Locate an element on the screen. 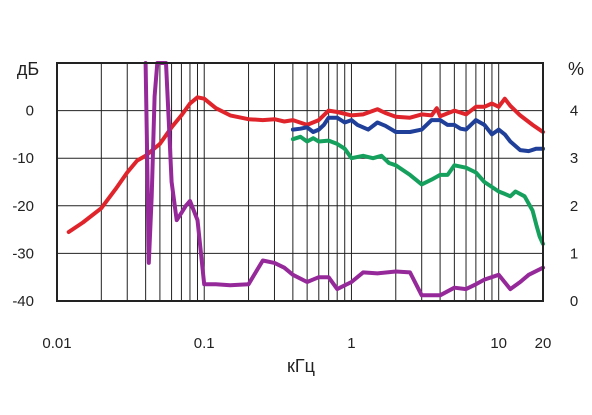 The width and height of the screenshot is (592, 415). y-tick-label-left: -20 is located at coordinates (23, 206).